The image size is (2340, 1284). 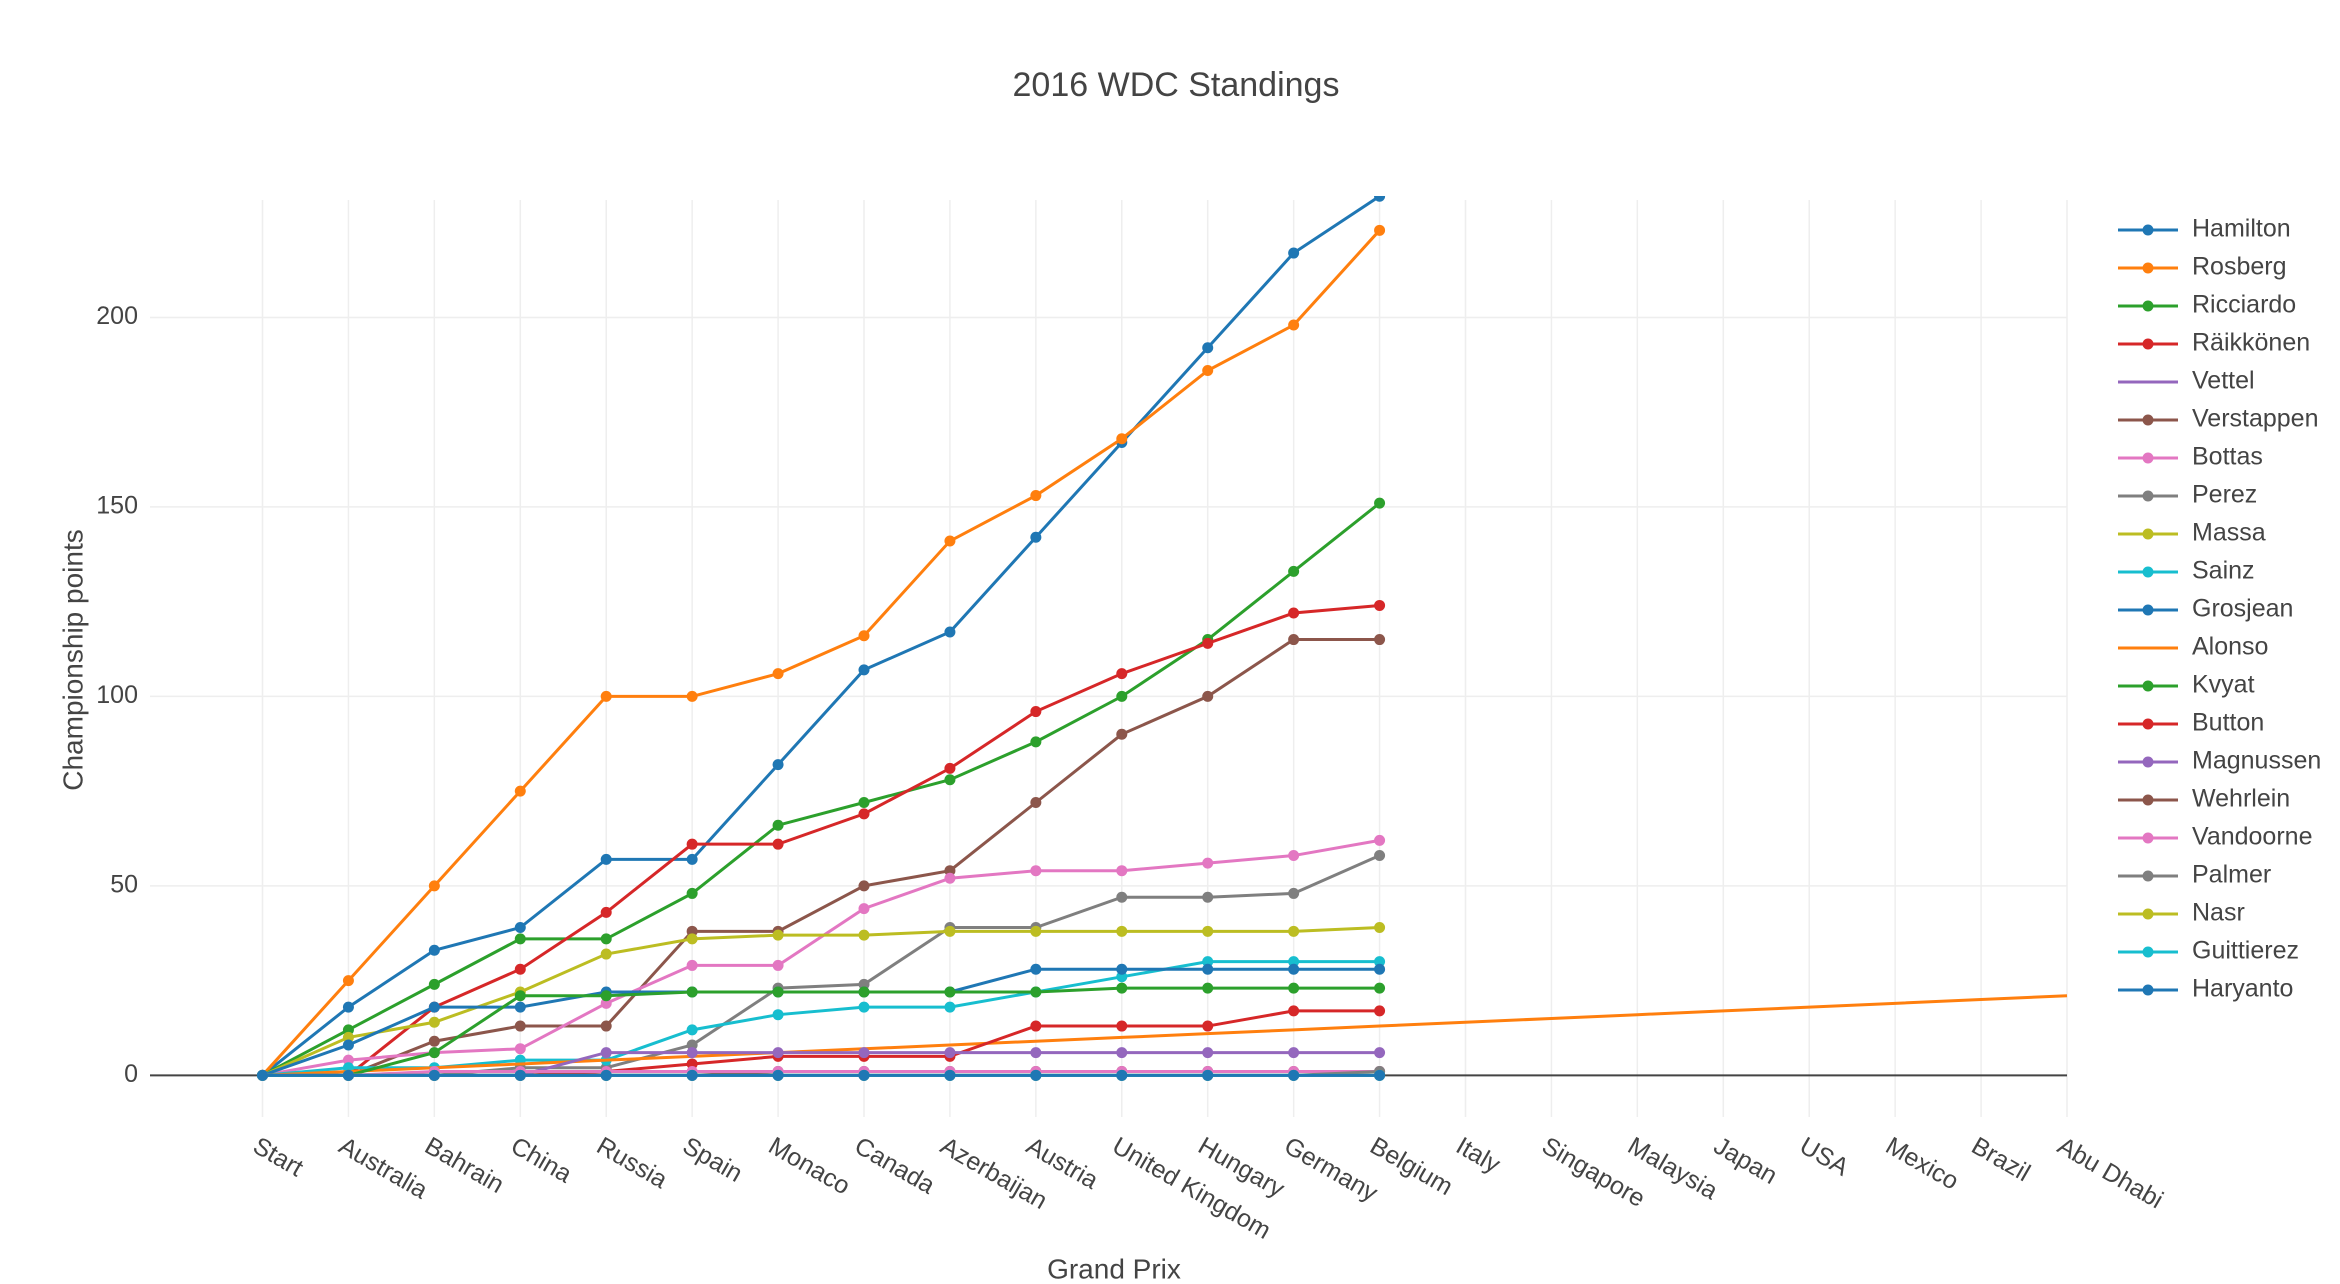 I want to click on x-tick-label: USA, so click(x=1824, y=1157).